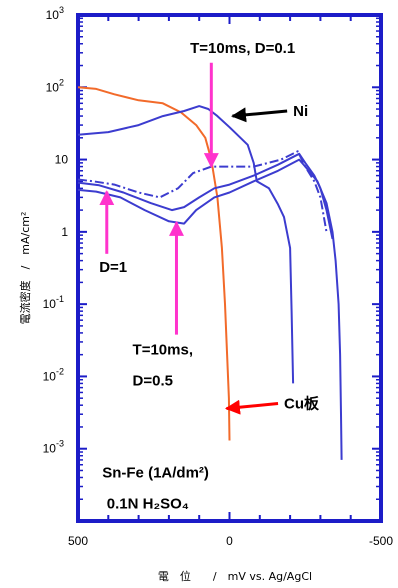 This screenshot has height=588, width=398. What do you see at coordinates (53, 374) in the screenshot?
I see `y-tick-label: 10⁻²` at bounding box center [53, 374].